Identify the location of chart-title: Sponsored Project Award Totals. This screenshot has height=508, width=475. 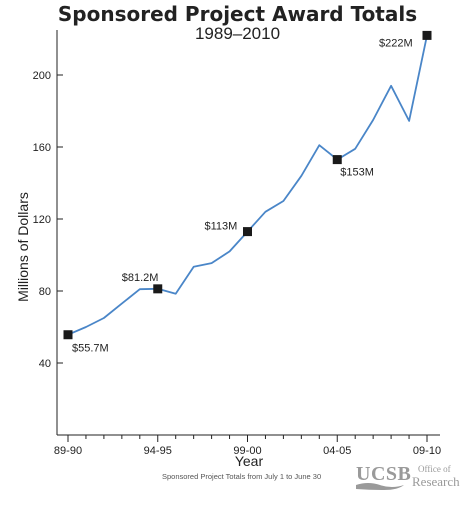
(237, 14).